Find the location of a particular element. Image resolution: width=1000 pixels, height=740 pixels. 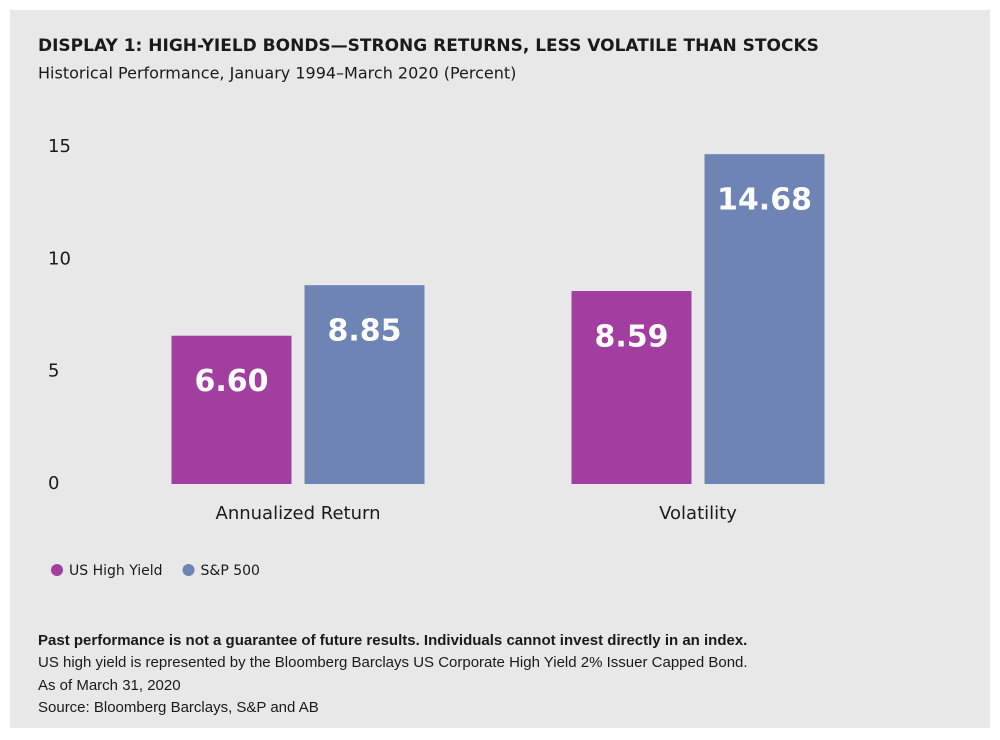

x-tick-label: Annualized Return is located at coordinates (298, 513).